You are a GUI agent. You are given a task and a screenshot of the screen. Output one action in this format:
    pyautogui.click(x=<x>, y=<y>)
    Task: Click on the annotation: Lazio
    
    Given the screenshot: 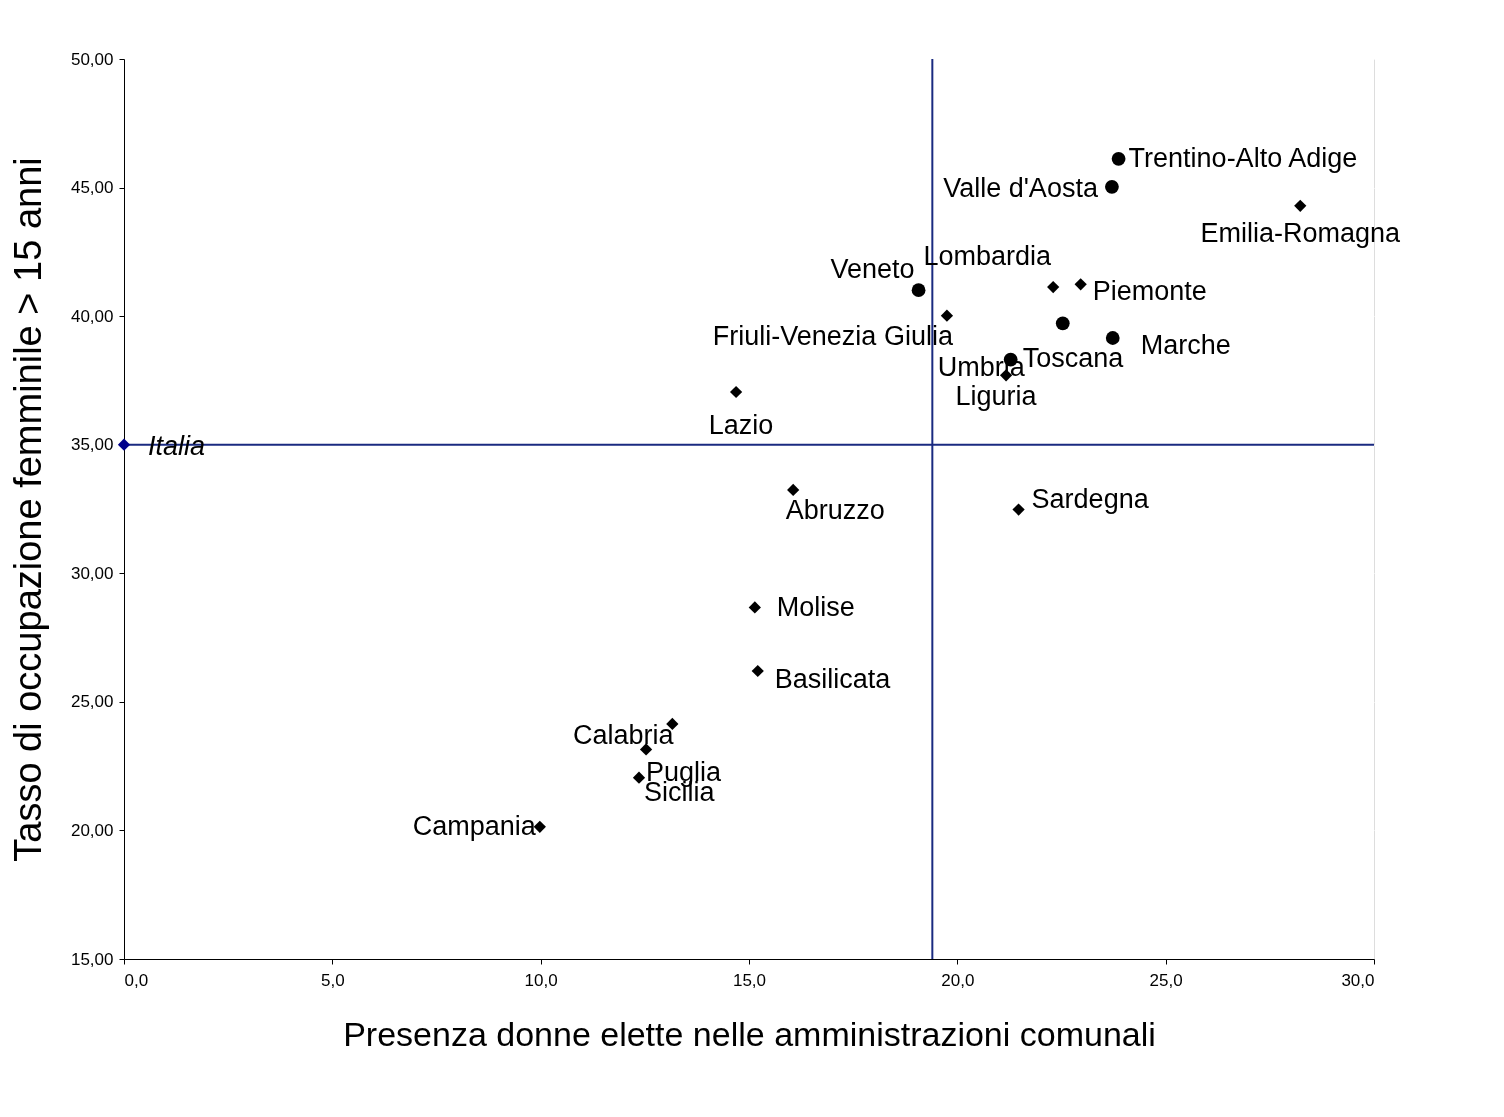 What is the action you would take?
    pyautogui.click(x=741, y=425)
    